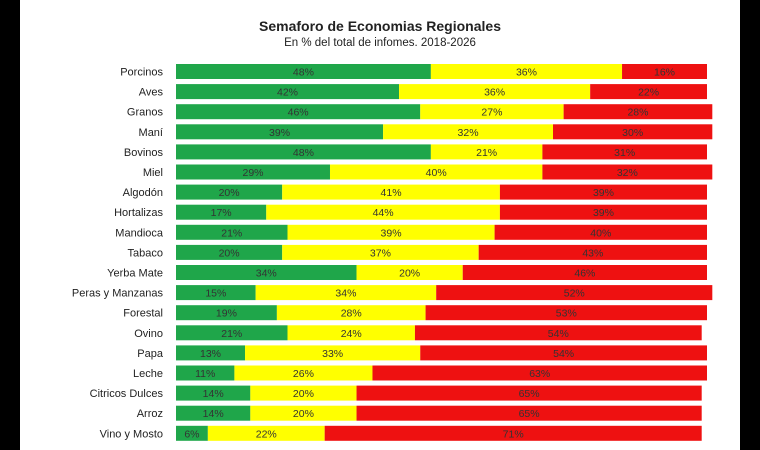 The height and width of the screenshot is (450, 760). Describe the element at coordinates (191, 434) in the screenshot. I see `data-label: 6%` at that location.